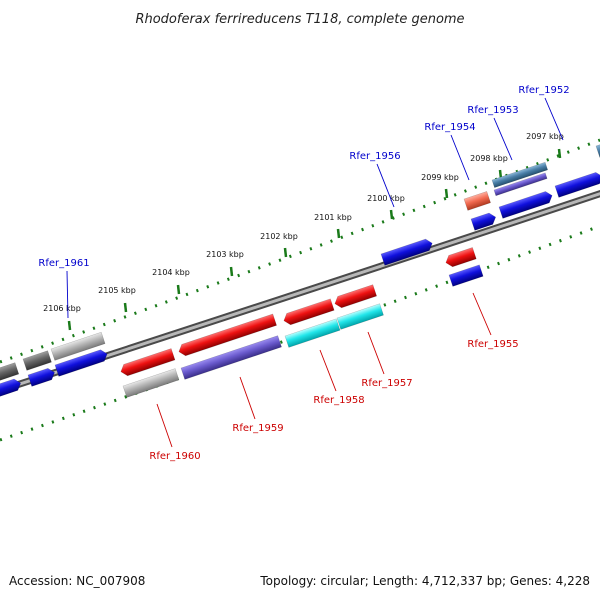 This screenshot has width=600, height=600. Describe the element at coordinates (338, 400) in the screenshot. I see `gene-label-rfer-1958: Rfer_1958` at that location.